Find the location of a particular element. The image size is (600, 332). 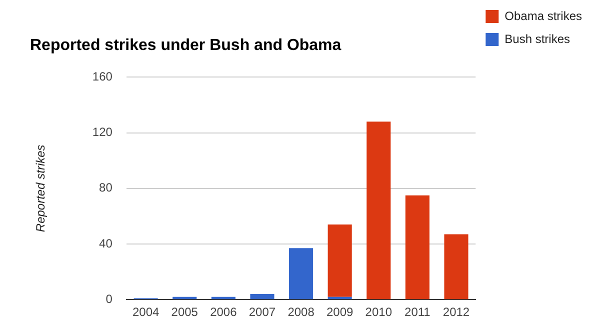

y-tick-label: 120 is located at coordinates (102, 132).